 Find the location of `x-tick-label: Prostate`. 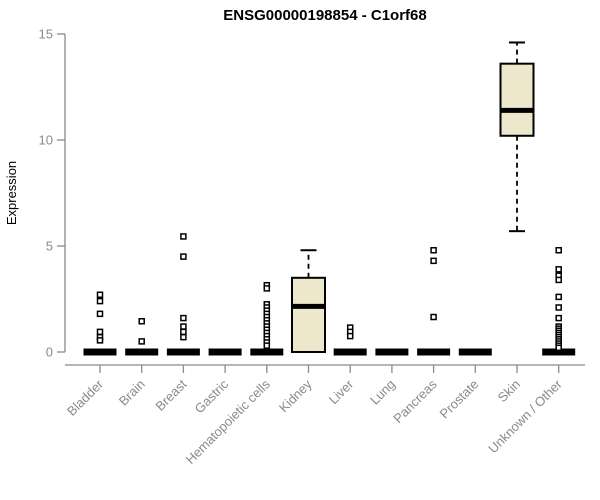

x-tick-label: Prostate is located at coordinates (459, 399).